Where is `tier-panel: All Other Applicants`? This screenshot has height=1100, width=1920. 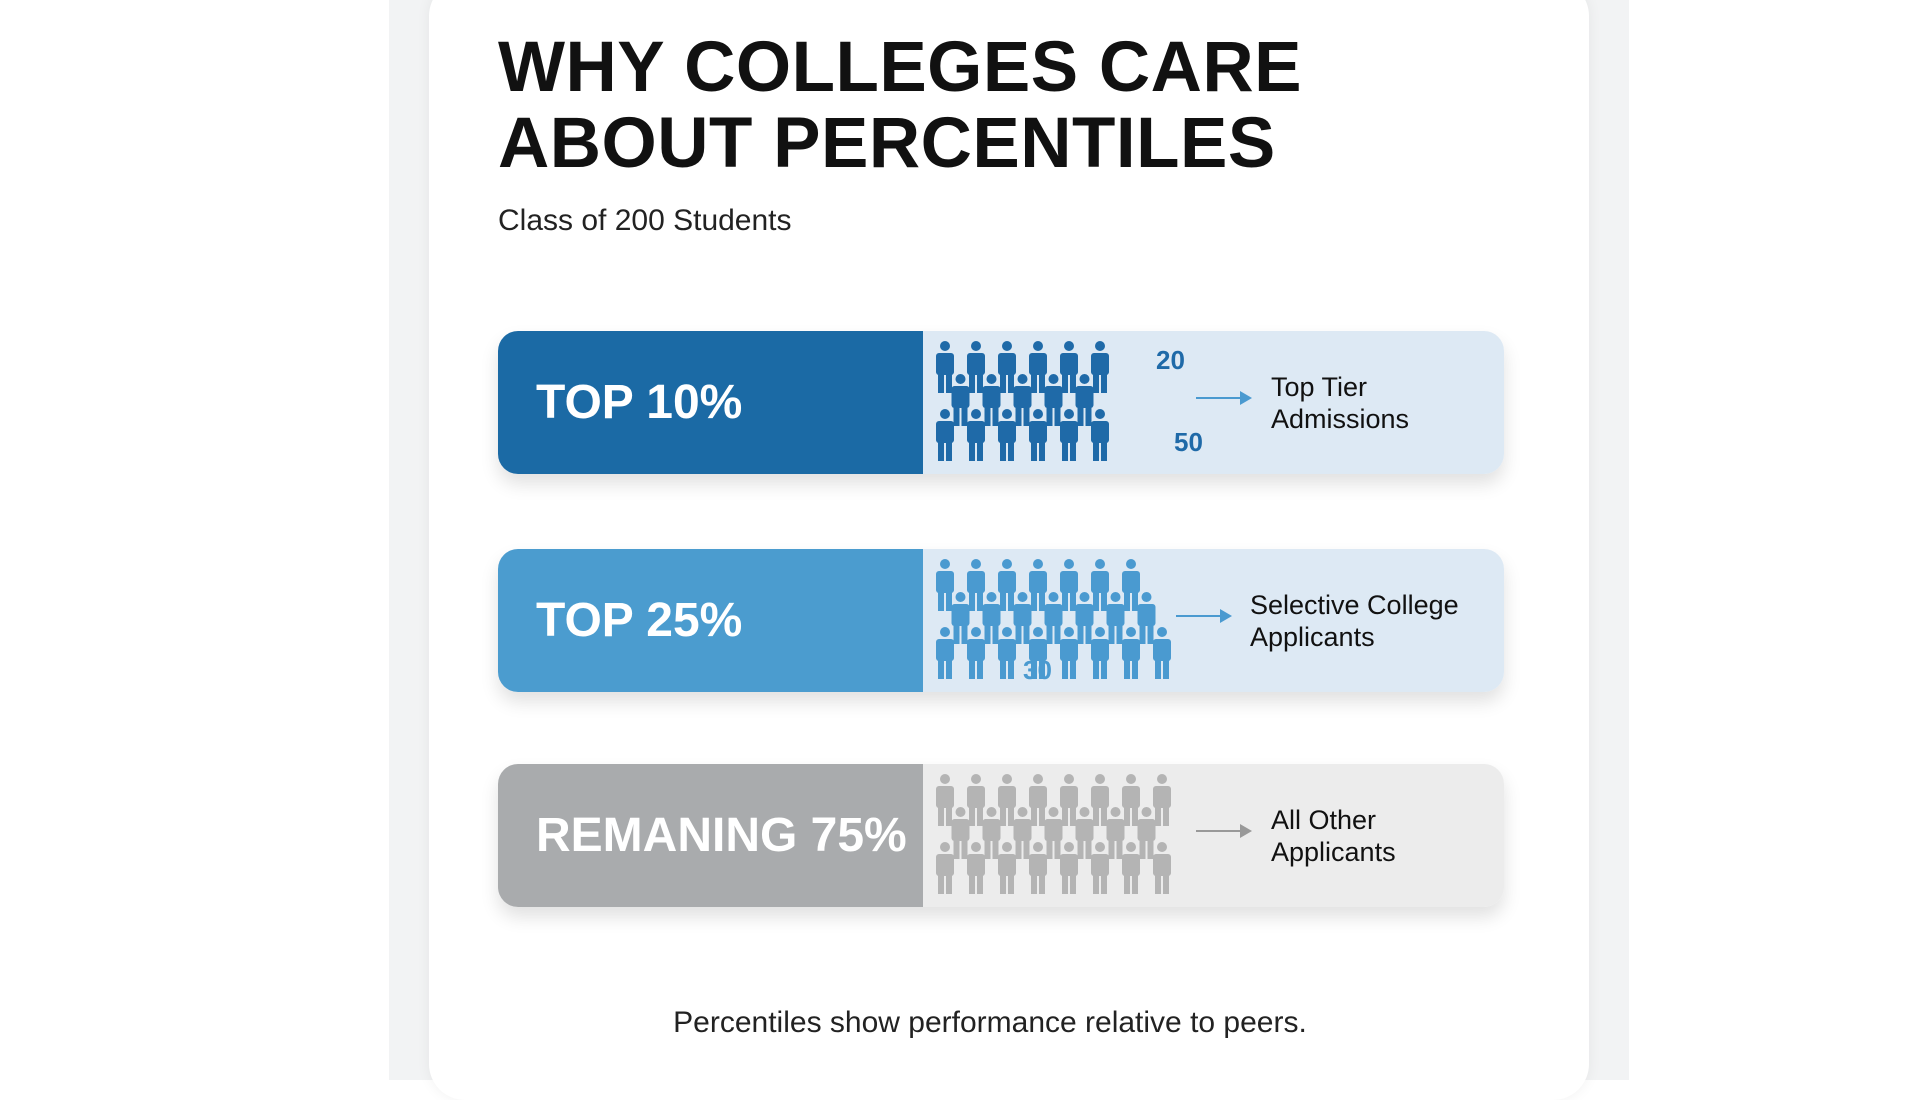 tier-panel: All Other Applicants is located at coordinates (1213, 835).